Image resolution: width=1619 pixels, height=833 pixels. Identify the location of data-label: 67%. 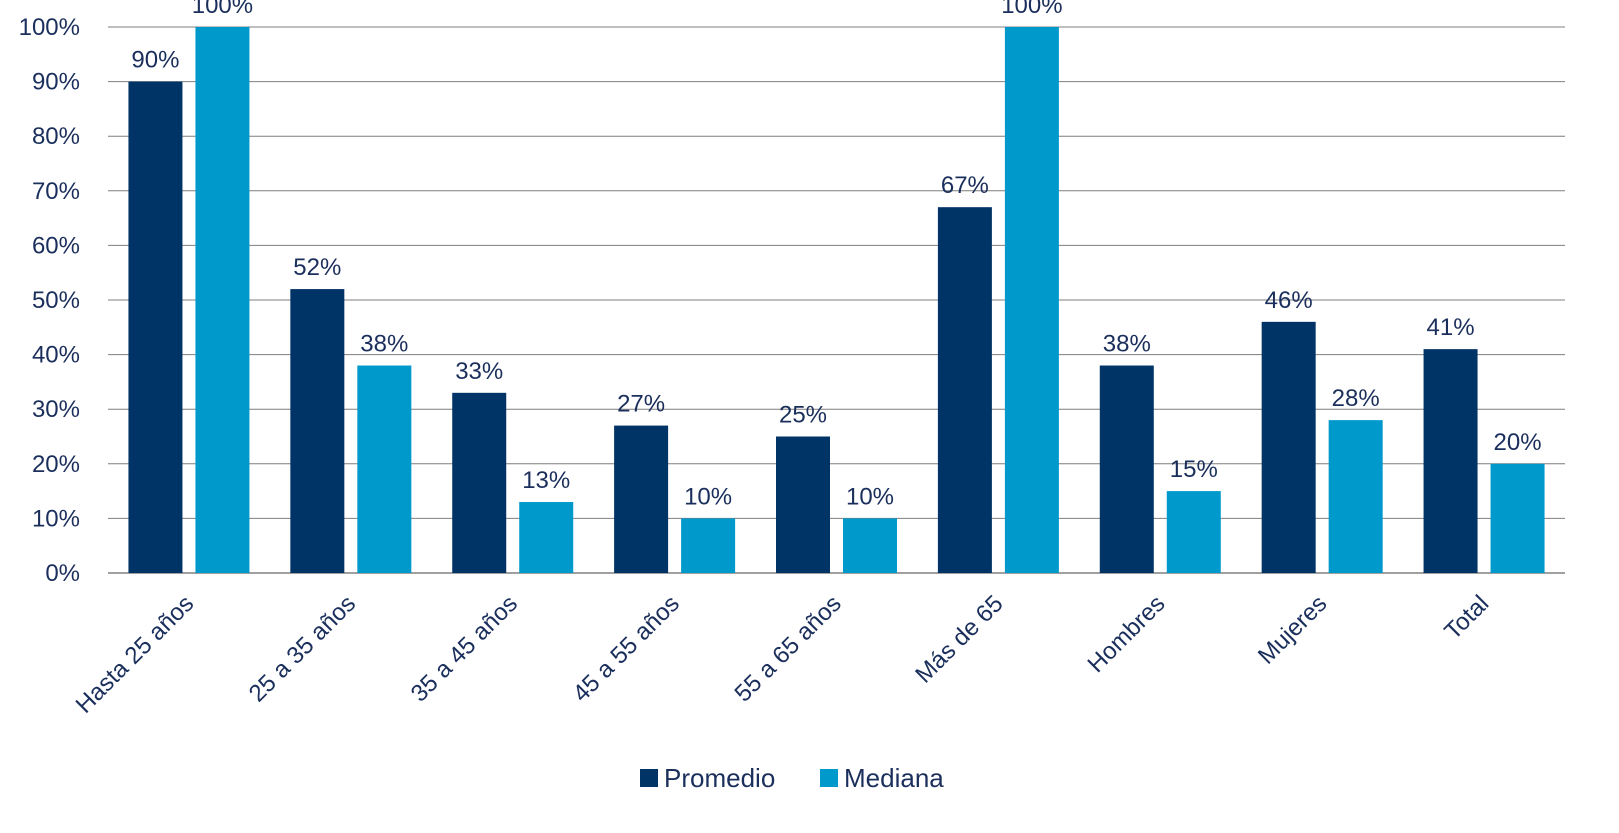
(965, 185).